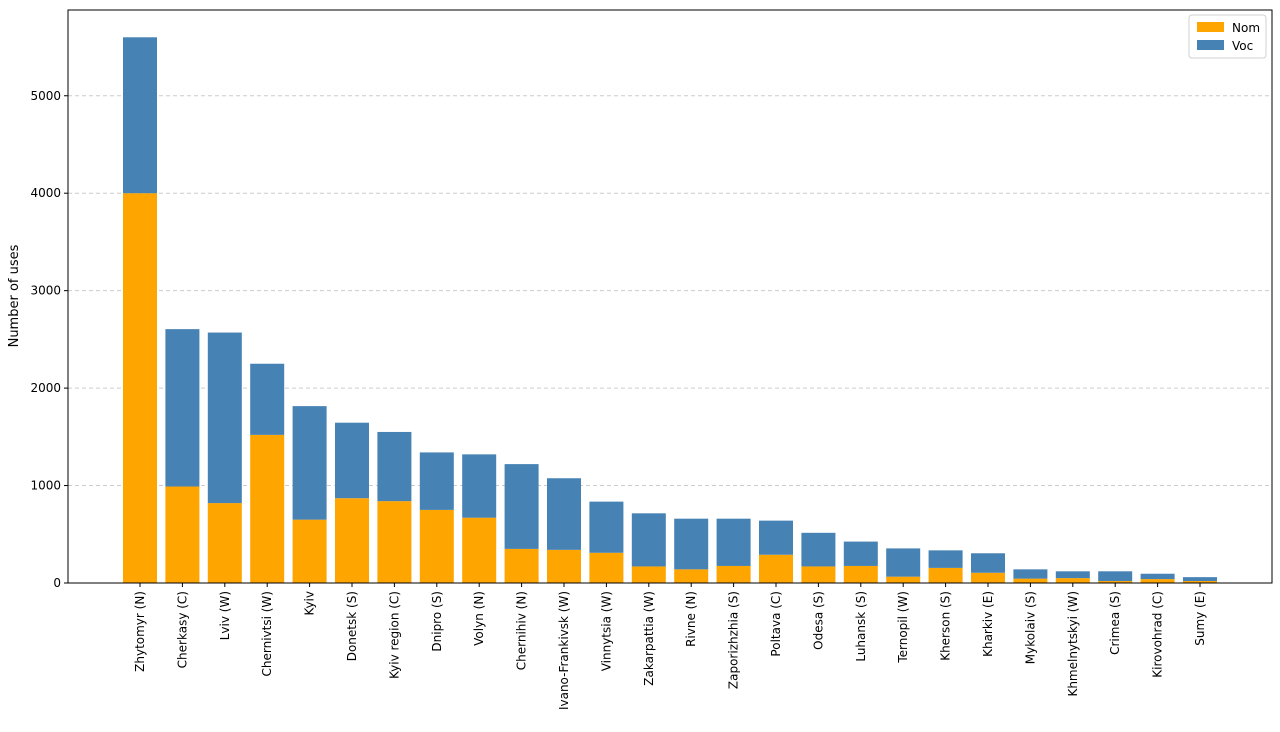  I want to click on y-tick-label: 3000, so click(45, 291).